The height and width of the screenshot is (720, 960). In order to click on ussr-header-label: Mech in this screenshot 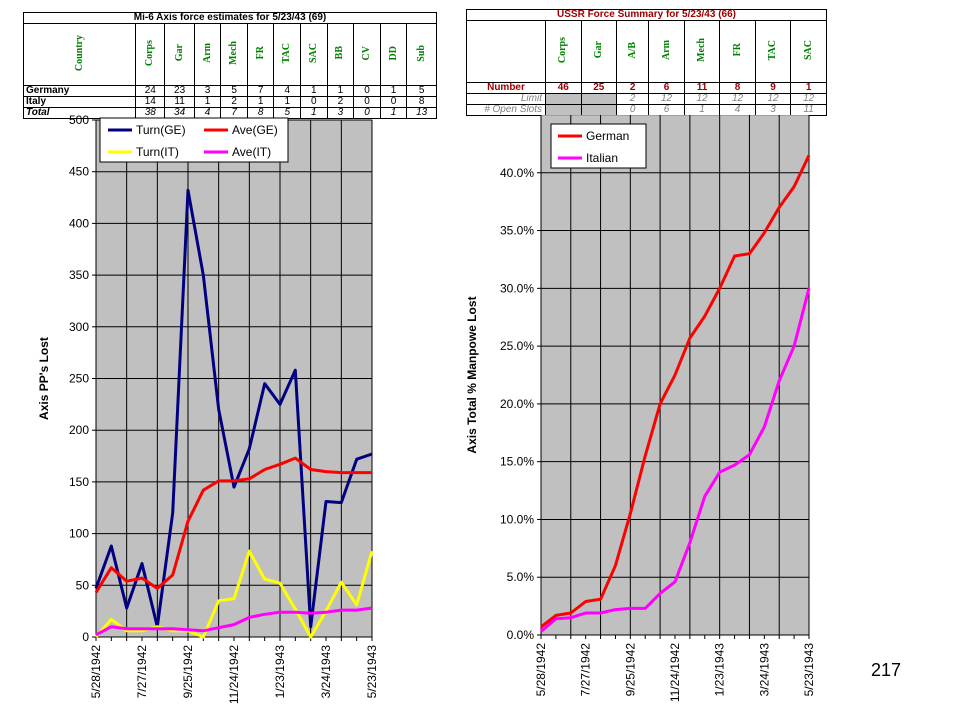, I will do `click(702, 50)`.